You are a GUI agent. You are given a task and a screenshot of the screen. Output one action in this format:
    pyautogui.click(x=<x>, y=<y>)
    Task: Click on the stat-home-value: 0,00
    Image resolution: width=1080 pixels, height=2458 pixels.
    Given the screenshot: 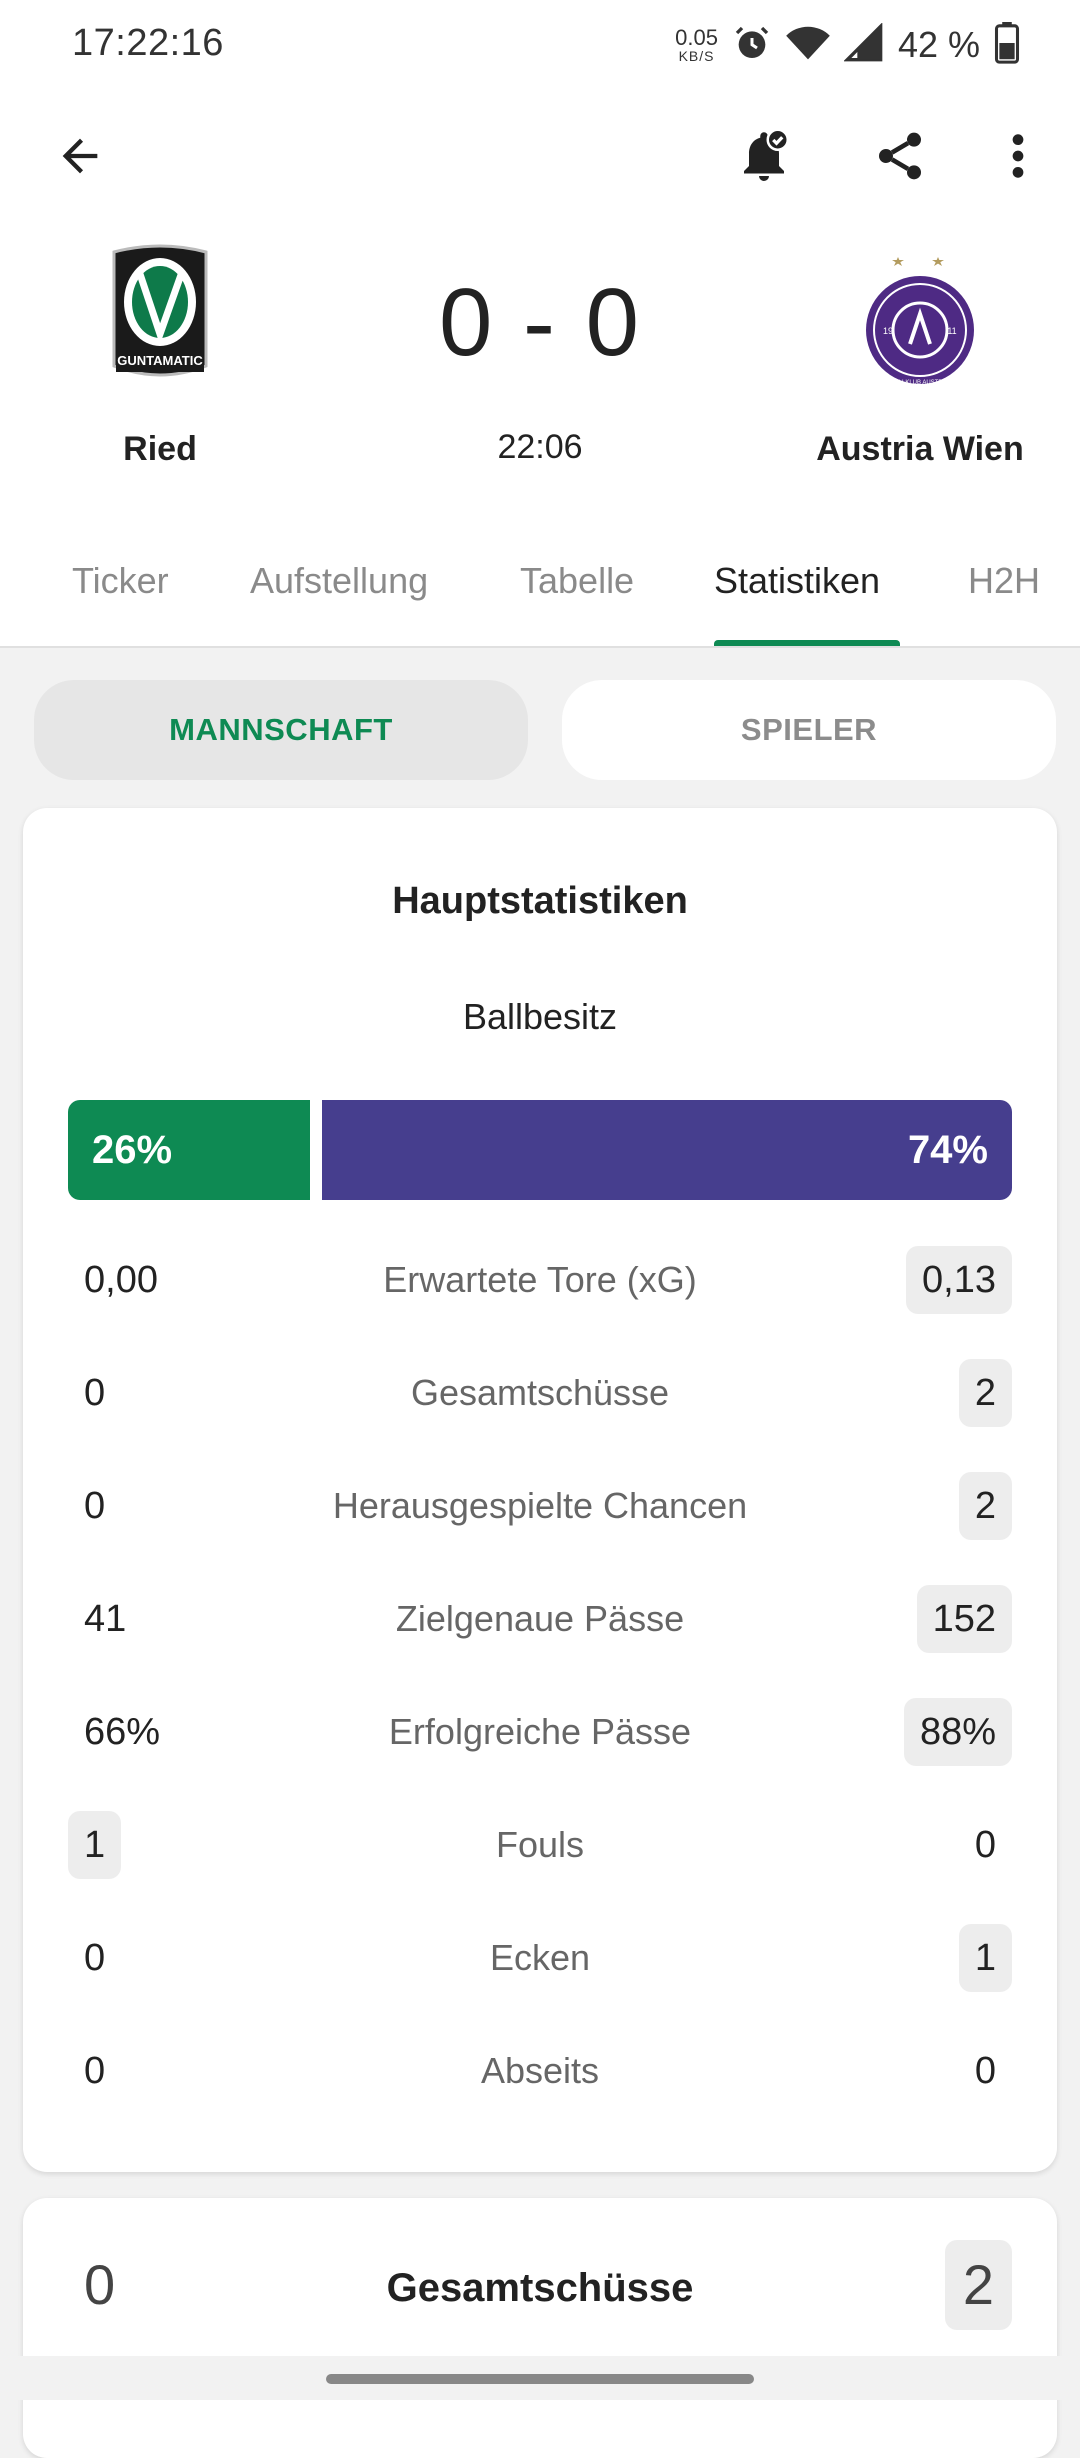 What is the action you would take?
    pyautogui.click(x=121, y=1280)
    